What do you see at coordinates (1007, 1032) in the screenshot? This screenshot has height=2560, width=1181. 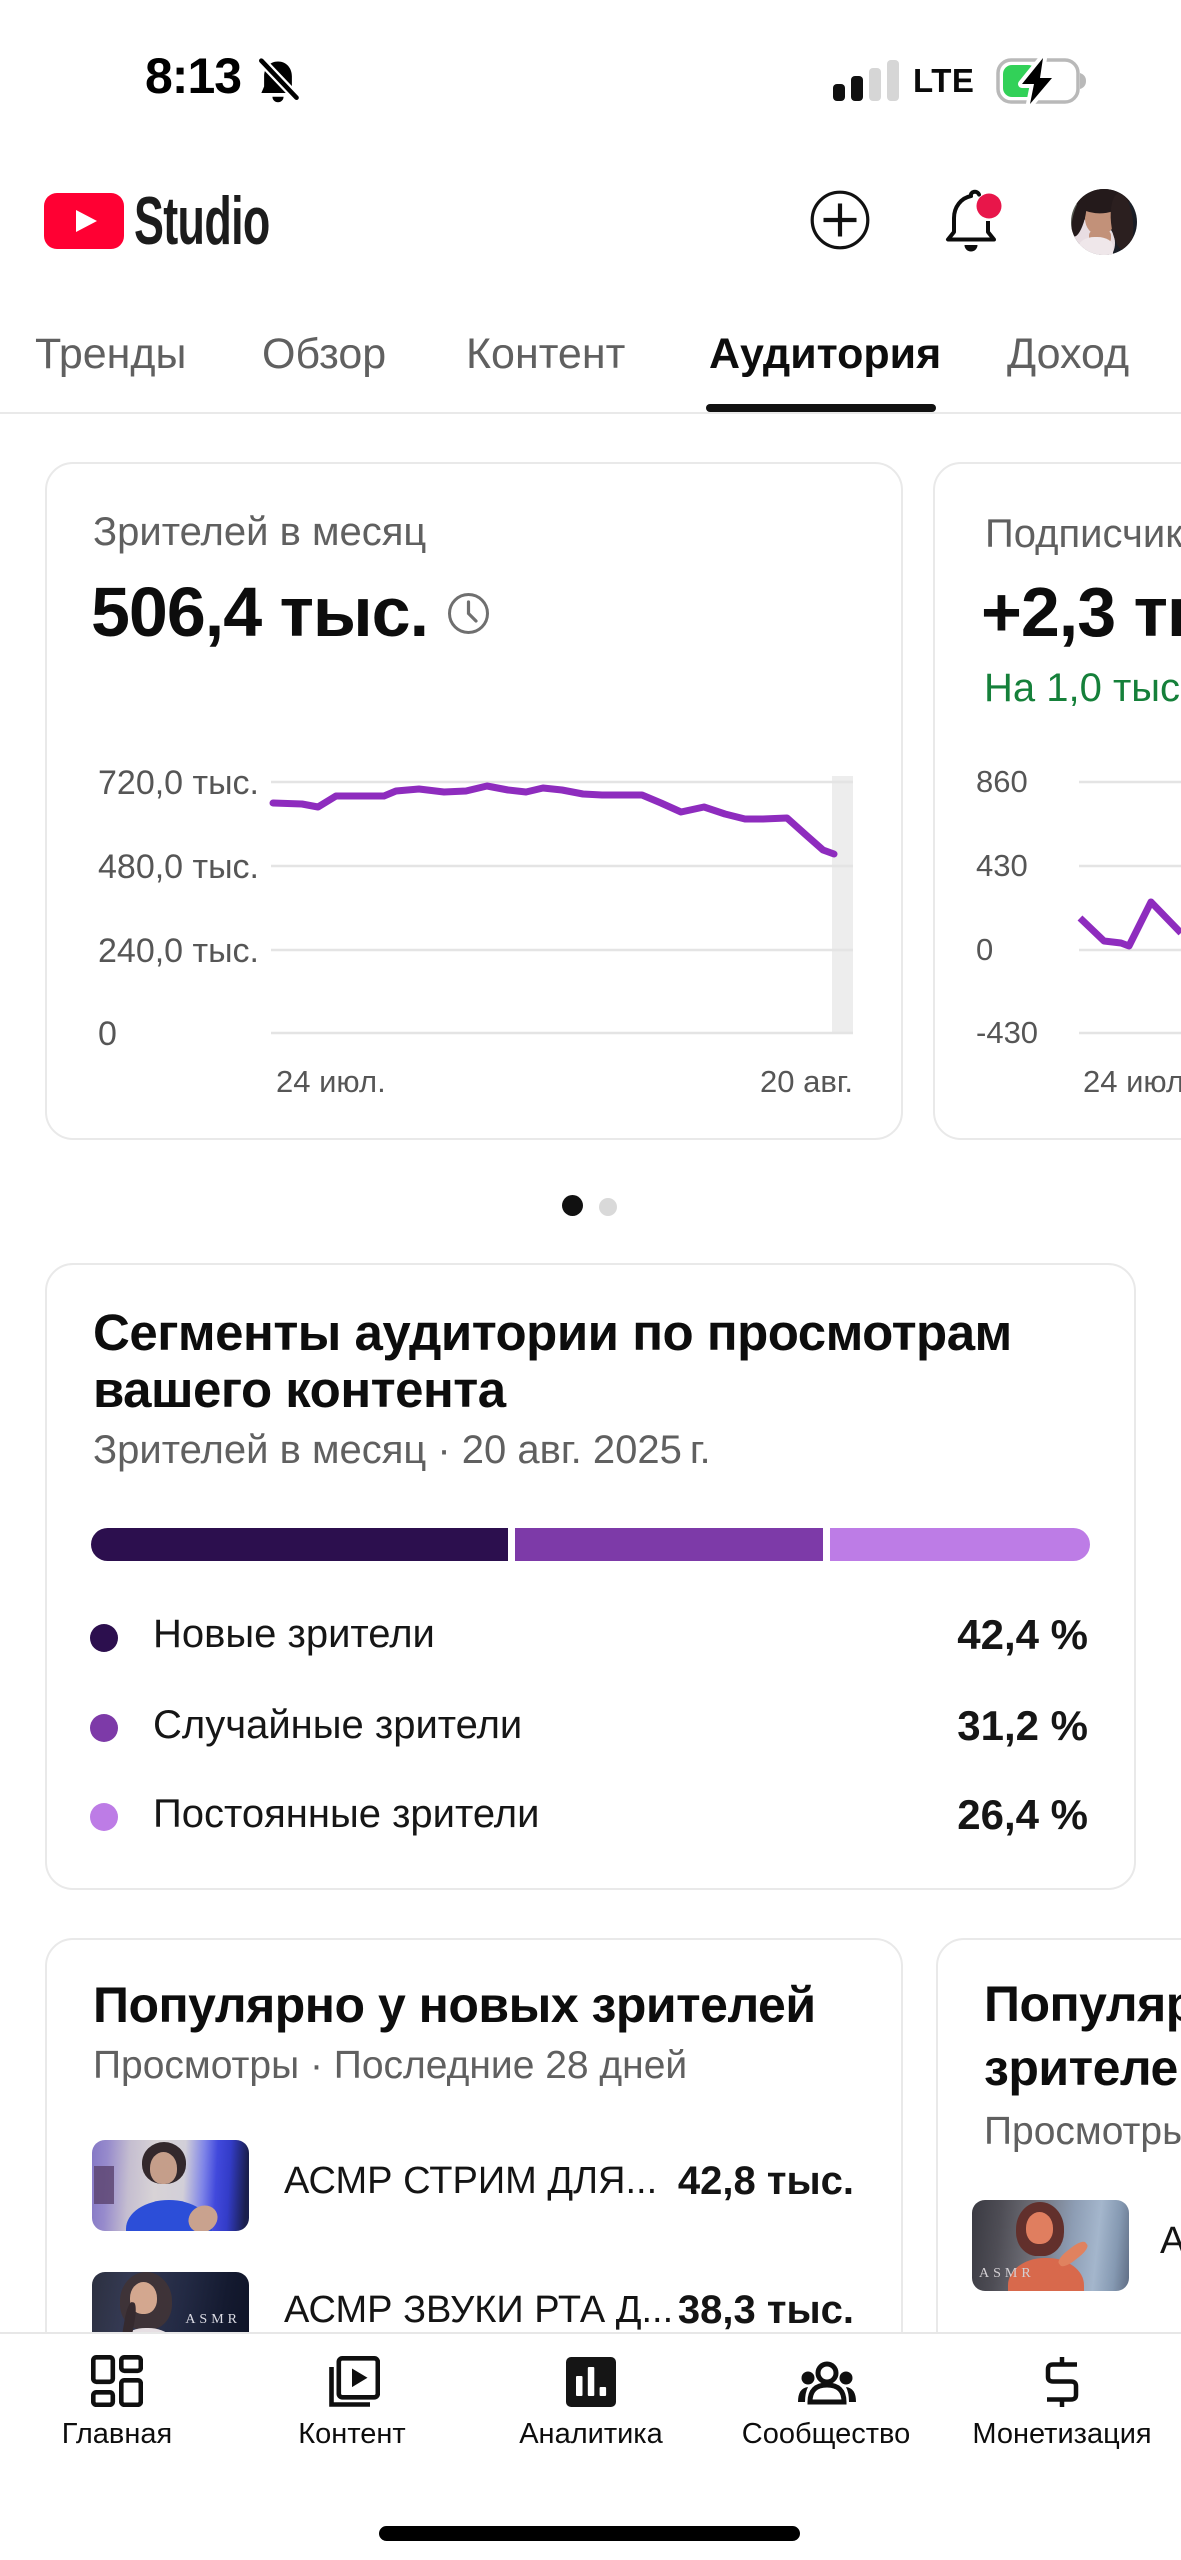 I see `svg-text: -430` at bounding box center [1007, 1032].